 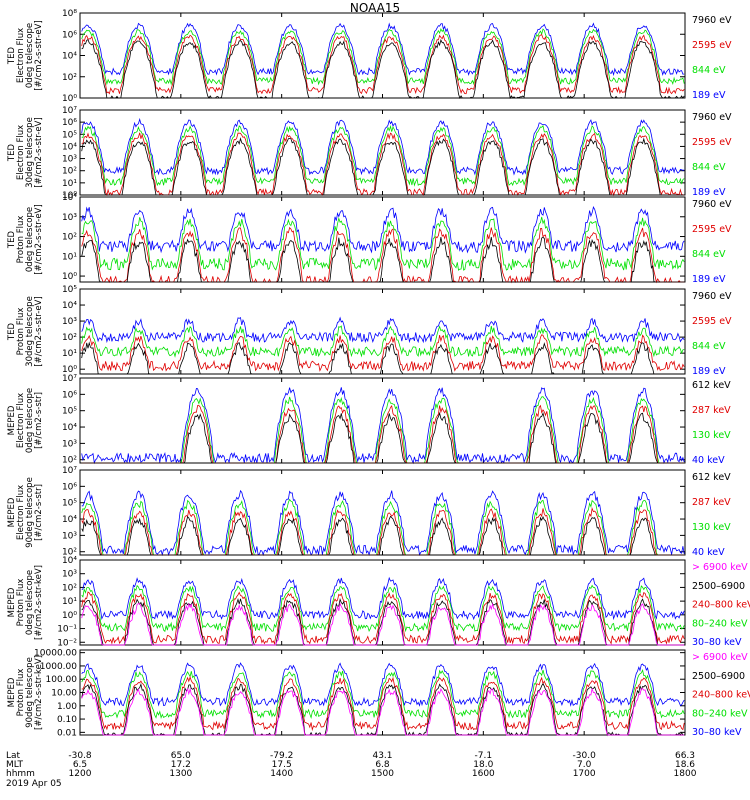 I want to click on y-tick-label: 10⁷, so click(x=69, y=471).